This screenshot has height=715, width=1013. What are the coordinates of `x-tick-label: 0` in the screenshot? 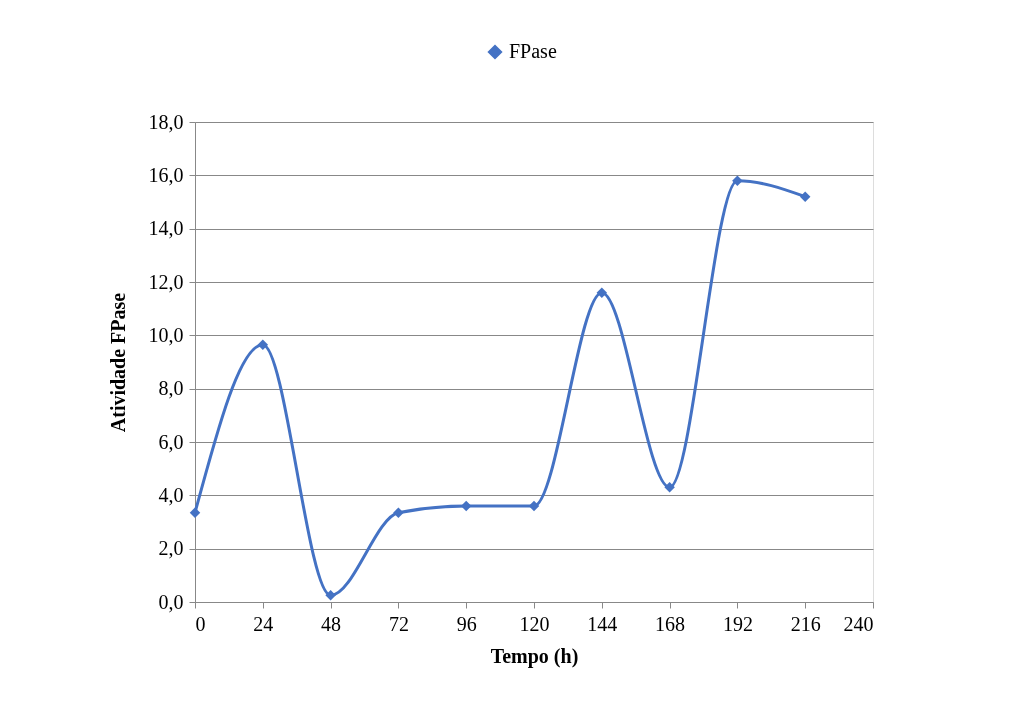 It's located at (200, 623).